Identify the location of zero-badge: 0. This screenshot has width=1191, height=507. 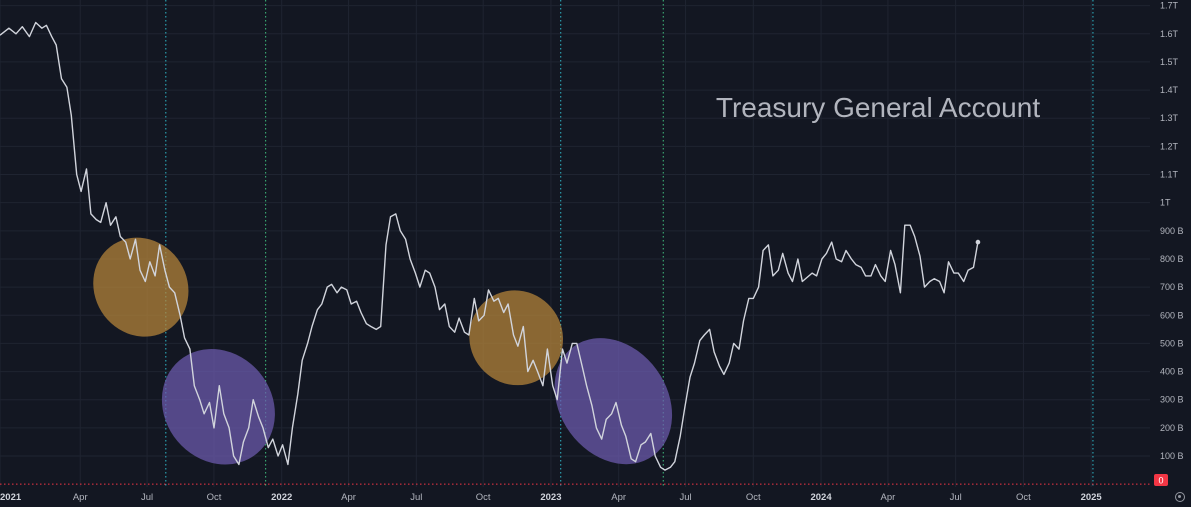
(1161, 480).